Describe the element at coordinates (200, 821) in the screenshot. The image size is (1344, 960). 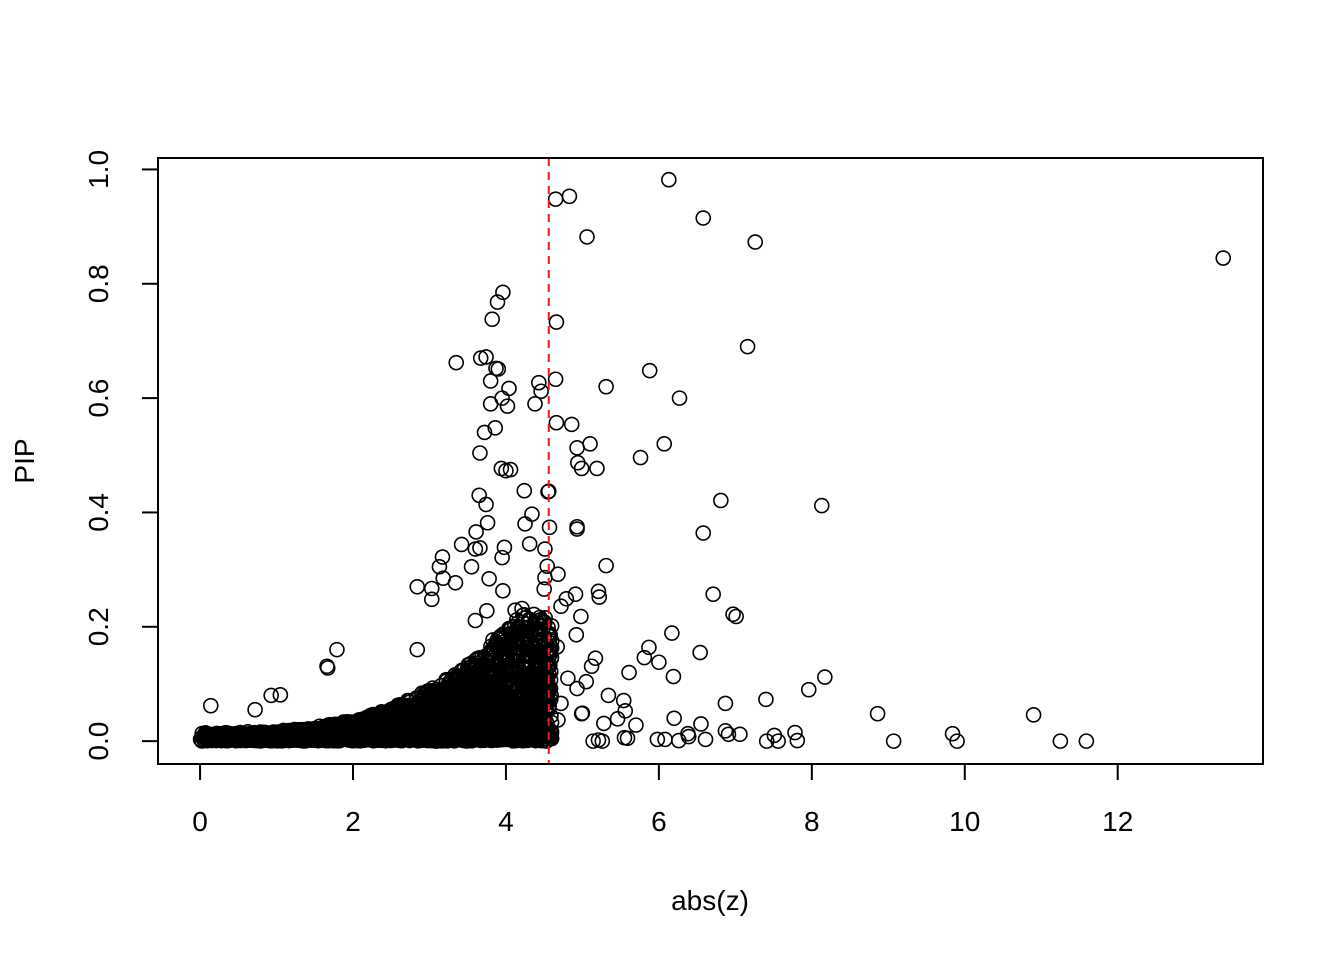
I see `x-tick-label: 0` at that location.